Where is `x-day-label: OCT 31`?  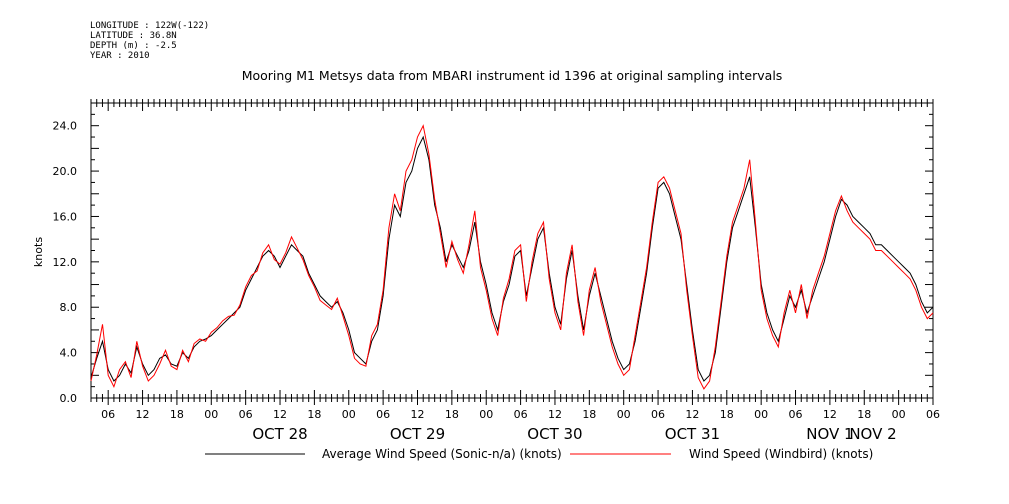 x-day-label: OCT 31 is located at coordinates (692, 434).